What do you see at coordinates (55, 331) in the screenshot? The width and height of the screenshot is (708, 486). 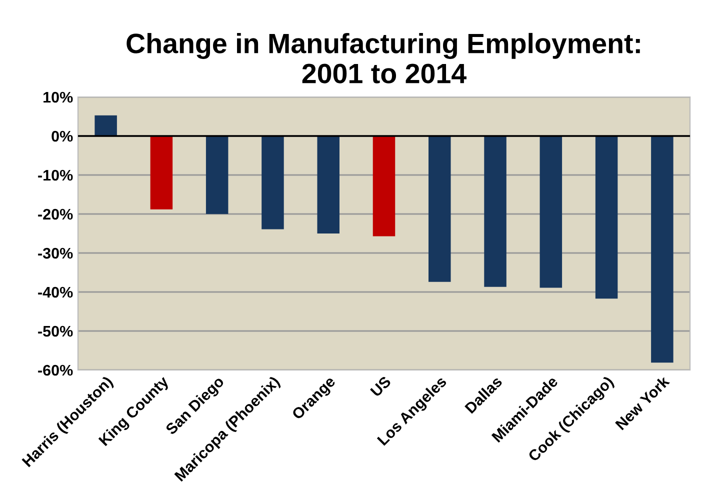 I see `y-tick-label: -50%` at bounding box center [55, 331].